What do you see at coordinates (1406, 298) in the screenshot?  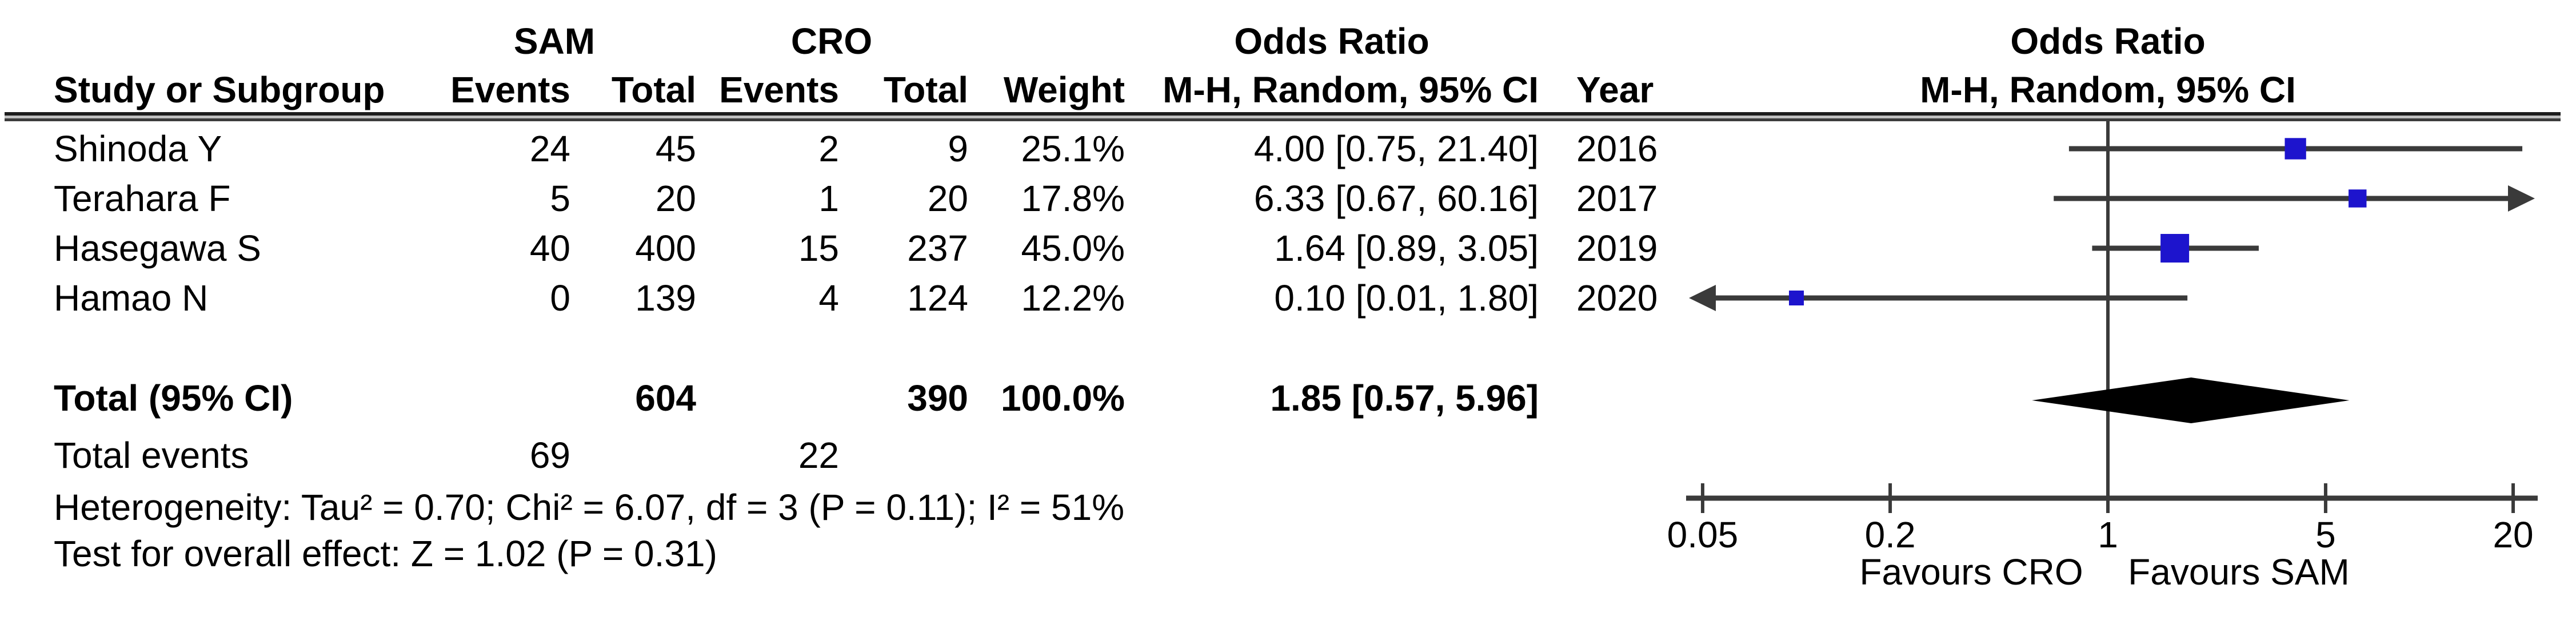 I see `or-ci-value: 0.10 [0.01, 1.80]` at bounding box center [1406, 298].